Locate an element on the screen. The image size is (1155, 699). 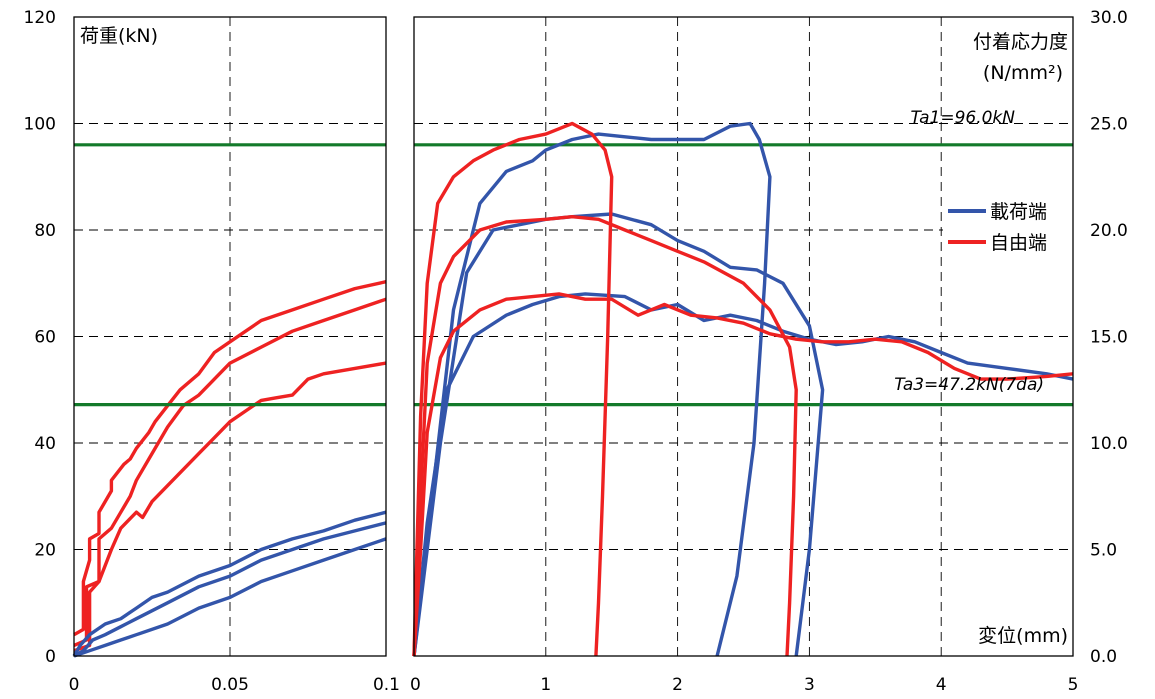
secondary-y-tick-label: 15.0 is located at coordinates (1109, 338).